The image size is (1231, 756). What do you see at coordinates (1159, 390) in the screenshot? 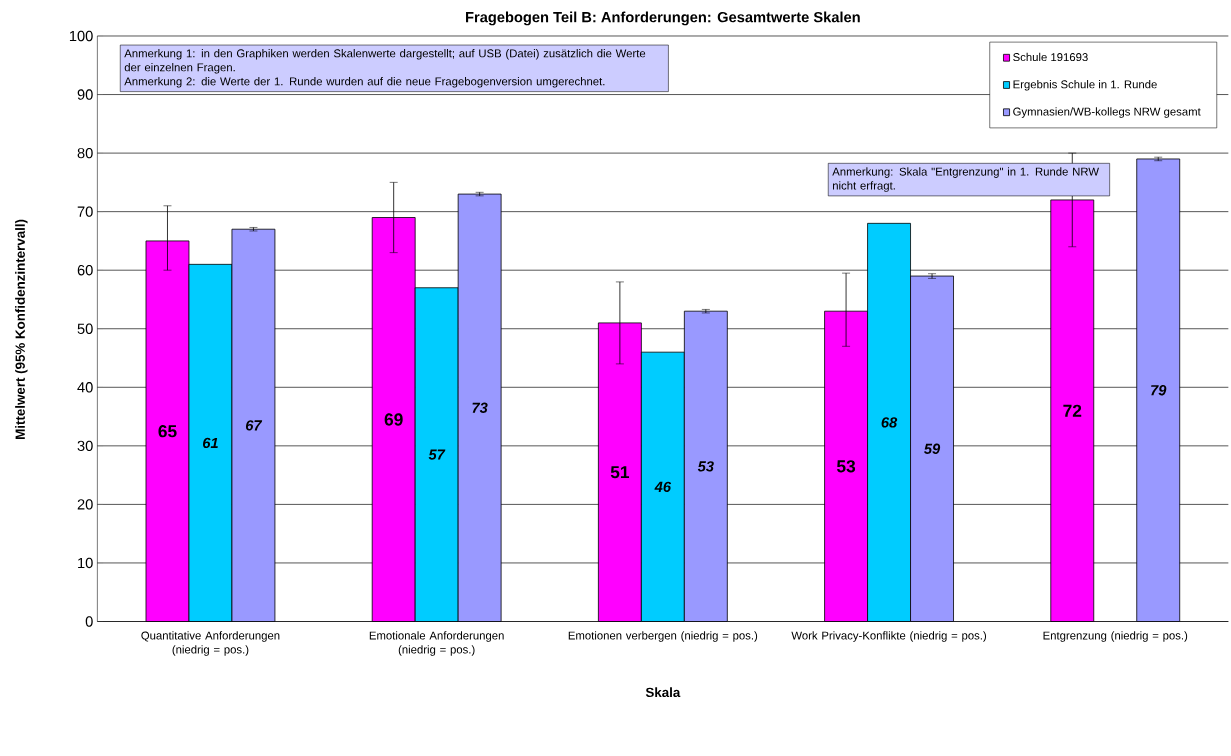
I see `data-label: 79` at bounding box center [1159, 390].